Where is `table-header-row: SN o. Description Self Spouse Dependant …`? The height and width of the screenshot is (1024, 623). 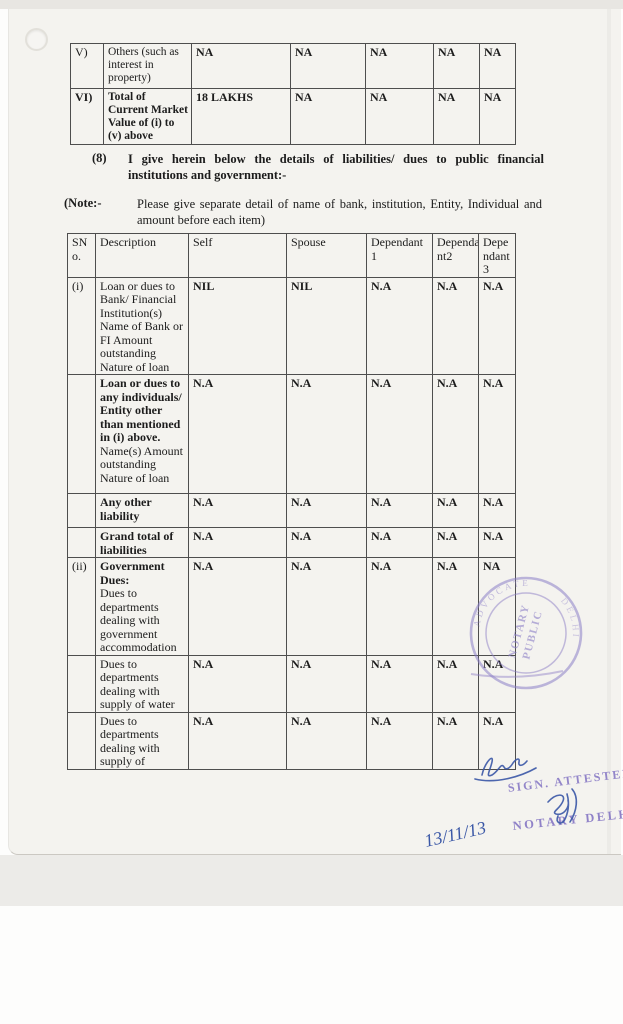
table-header-row: SN o. Description Self Spouse Dependant … is located at coordinates (291, 255).